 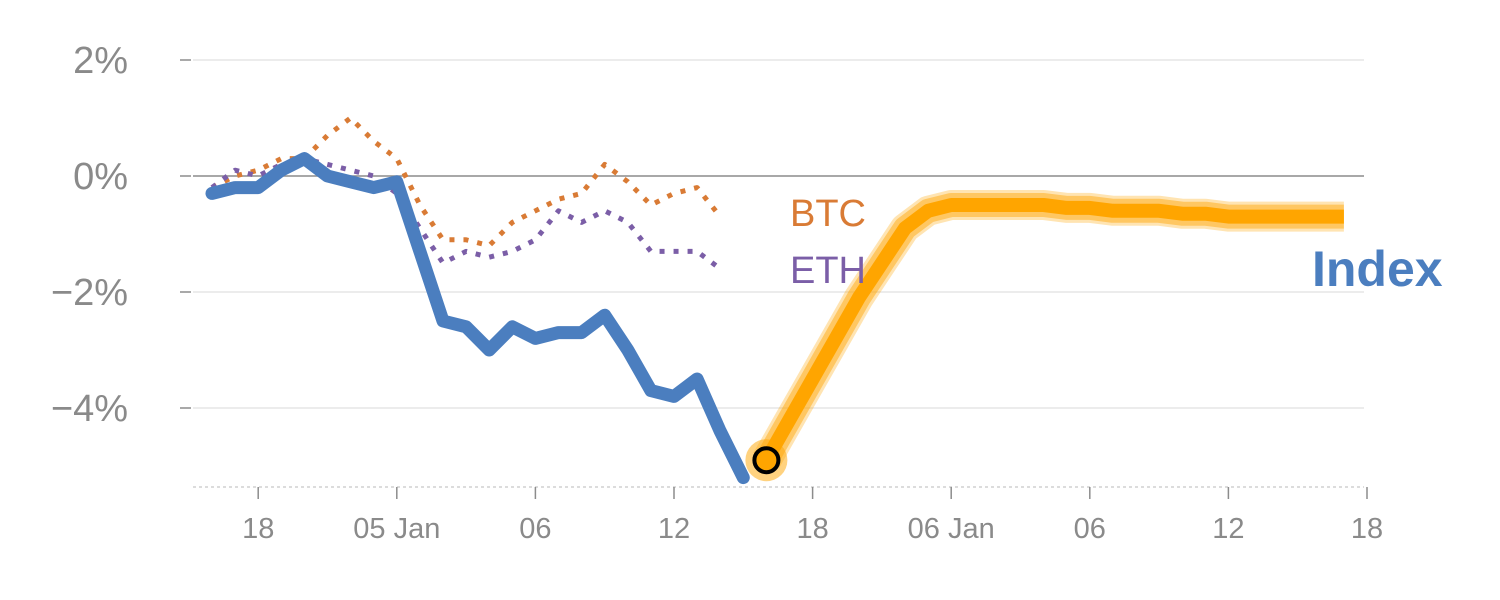 I want to click on y-tick-label: 2%, so click(x=100, y=61).